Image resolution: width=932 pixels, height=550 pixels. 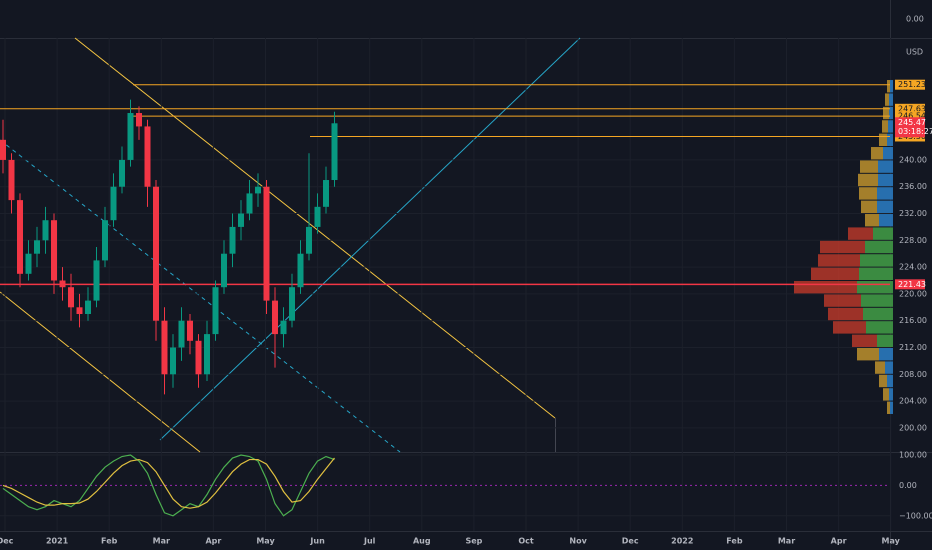 I want to click on x-tick-label: Sep, so click(x=473, y=541).